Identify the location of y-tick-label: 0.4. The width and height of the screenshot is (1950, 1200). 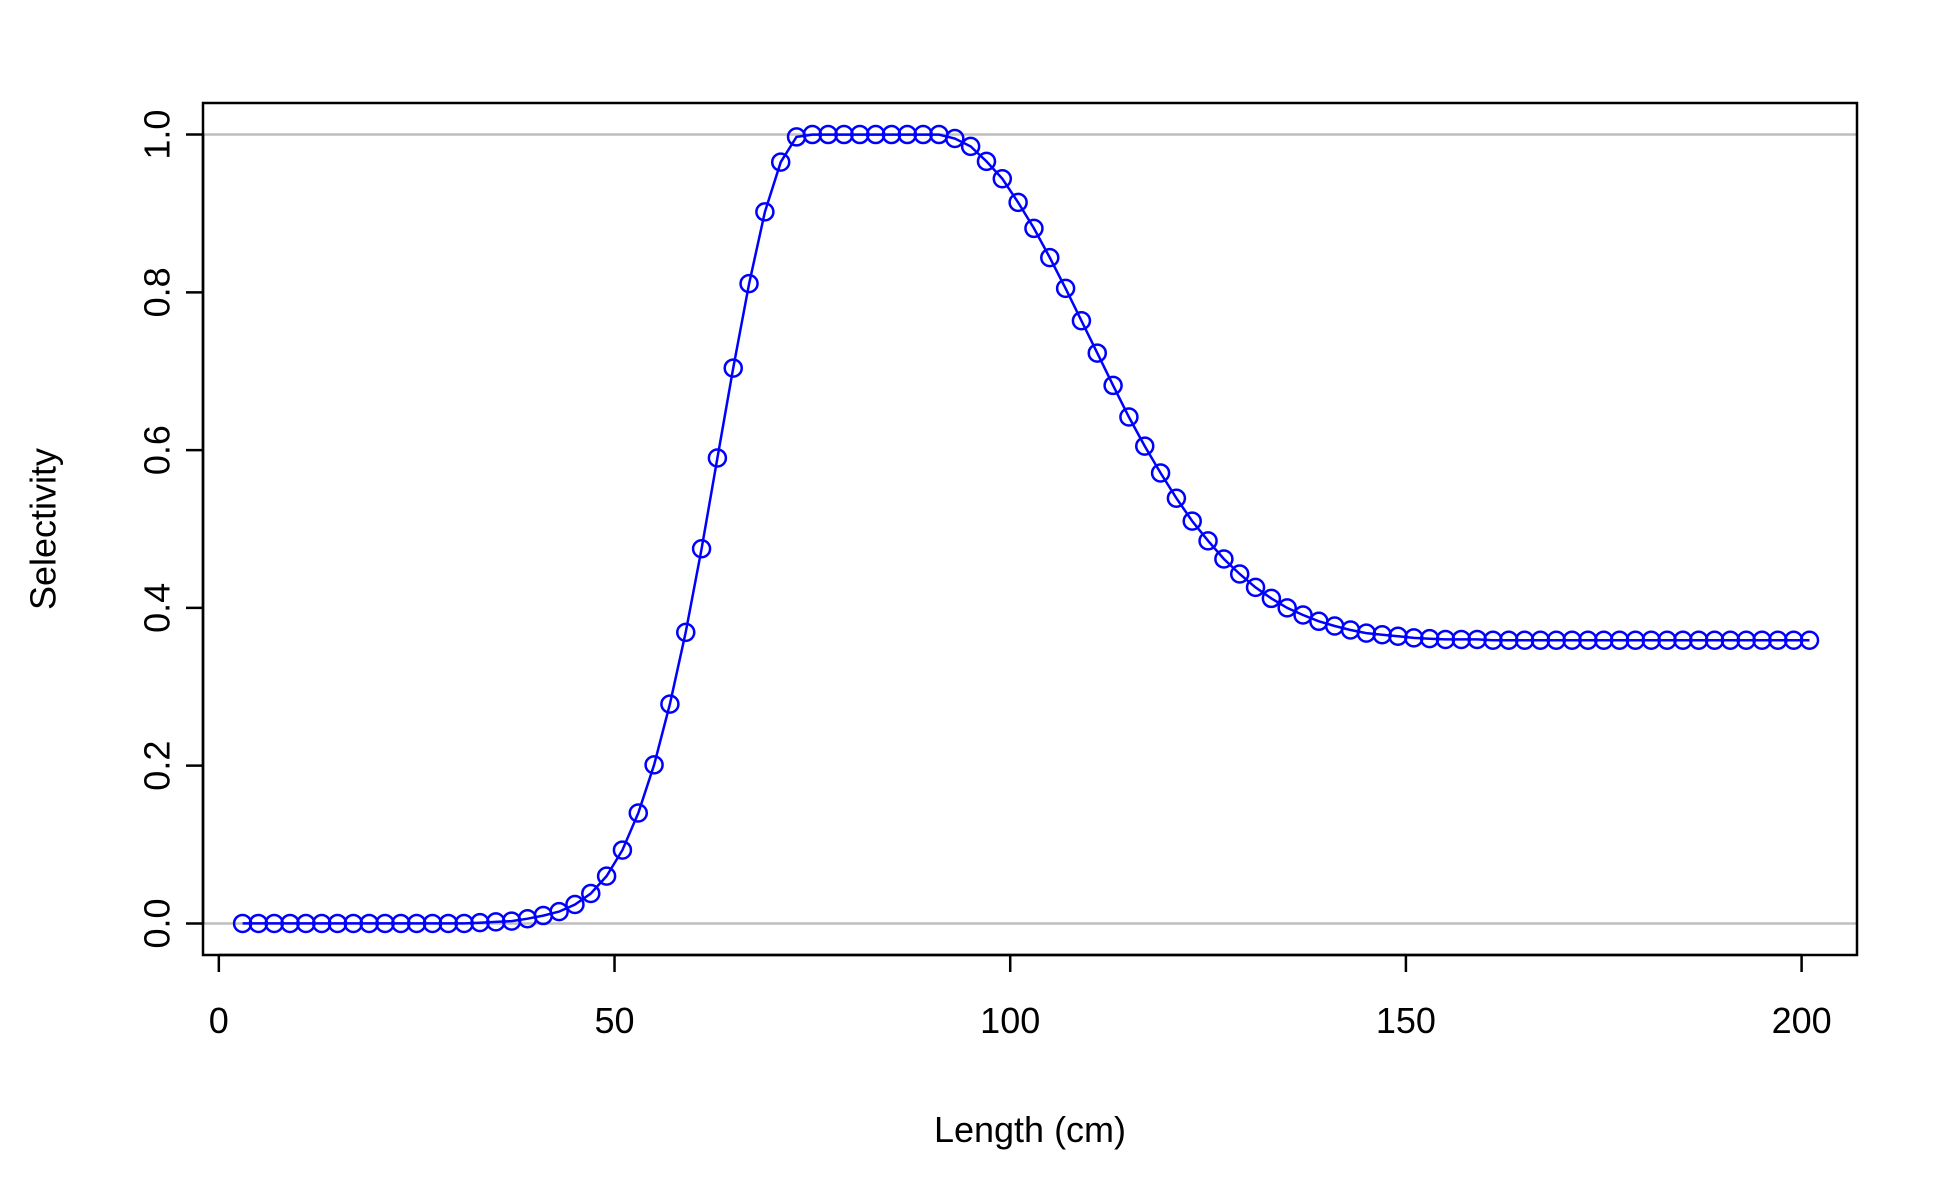
(157, 608).